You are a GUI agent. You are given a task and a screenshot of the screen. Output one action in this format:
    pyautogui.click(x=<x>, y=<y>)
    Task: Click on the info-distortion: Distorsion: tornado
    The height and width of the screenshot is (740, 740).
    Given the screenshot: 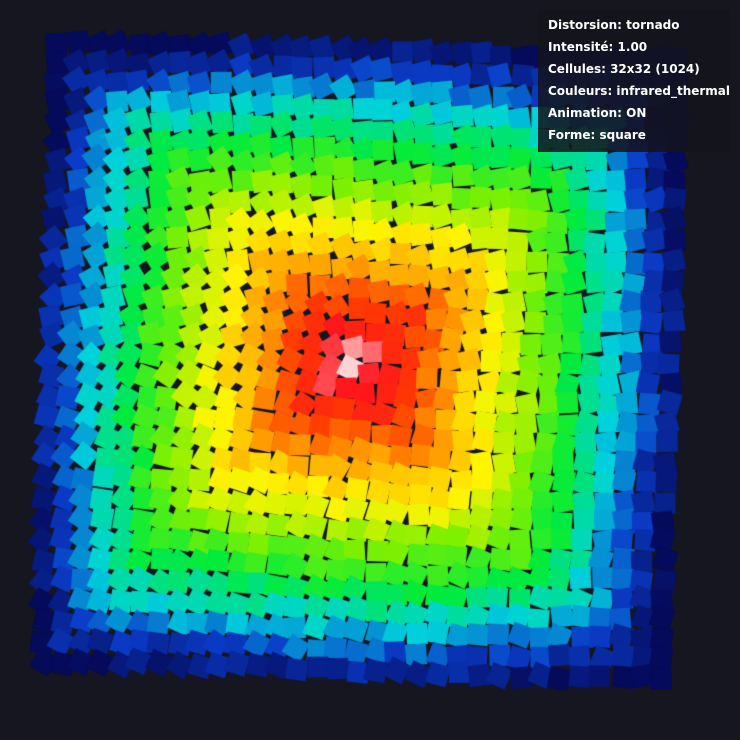 What is the action you would take?
    pyautogui.click(x=614, y=25)
    